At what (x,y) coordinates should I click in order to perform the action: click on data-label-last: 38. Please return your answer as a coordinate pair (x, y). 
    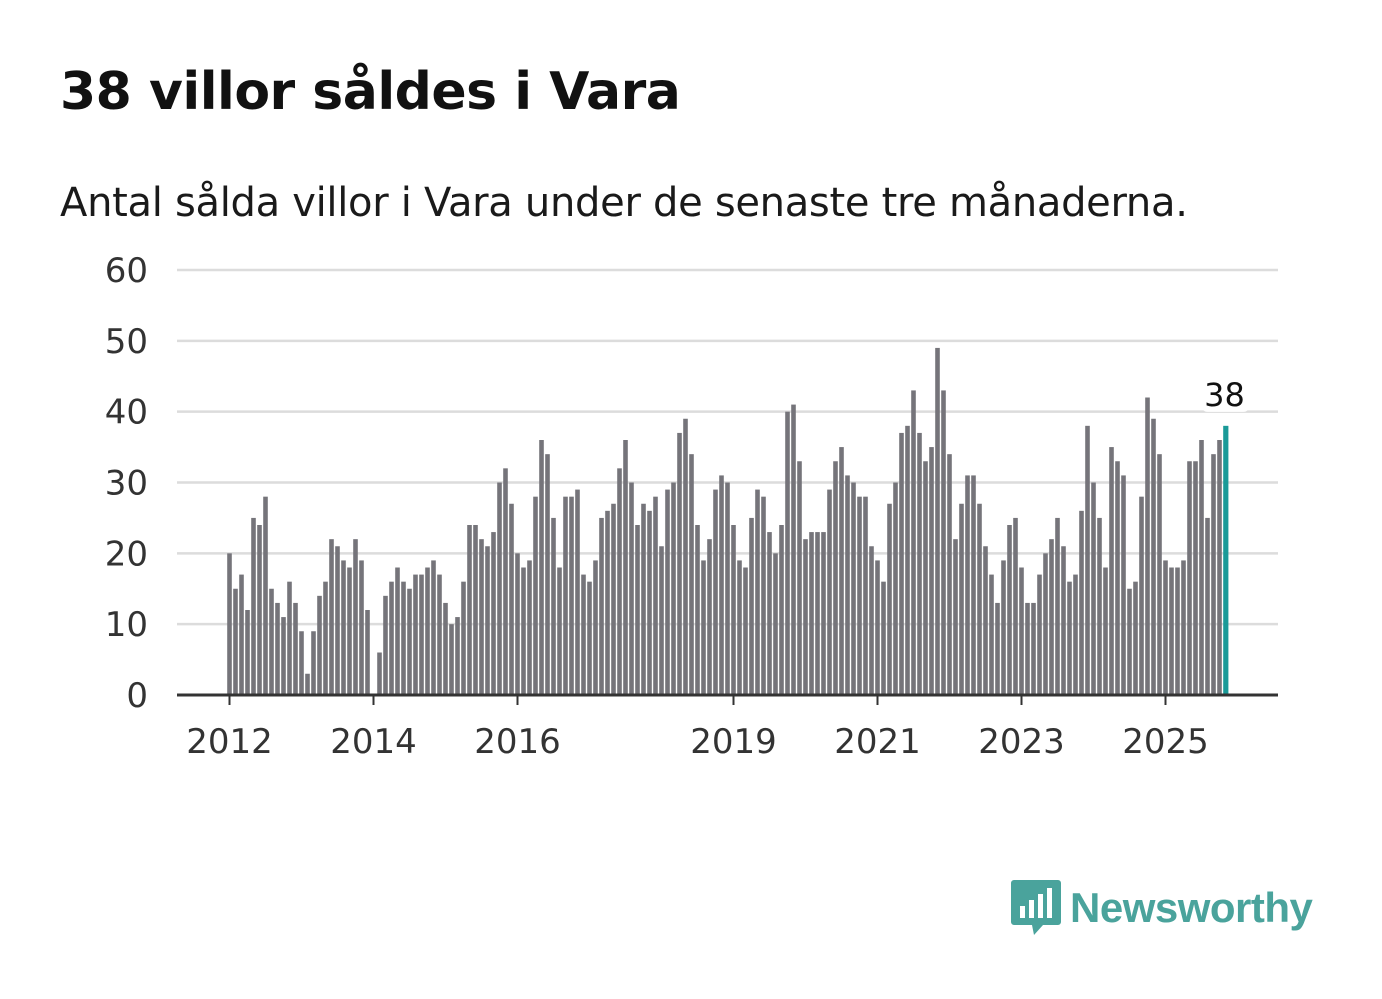
    Looking at the image, I should click on (1224, 395).